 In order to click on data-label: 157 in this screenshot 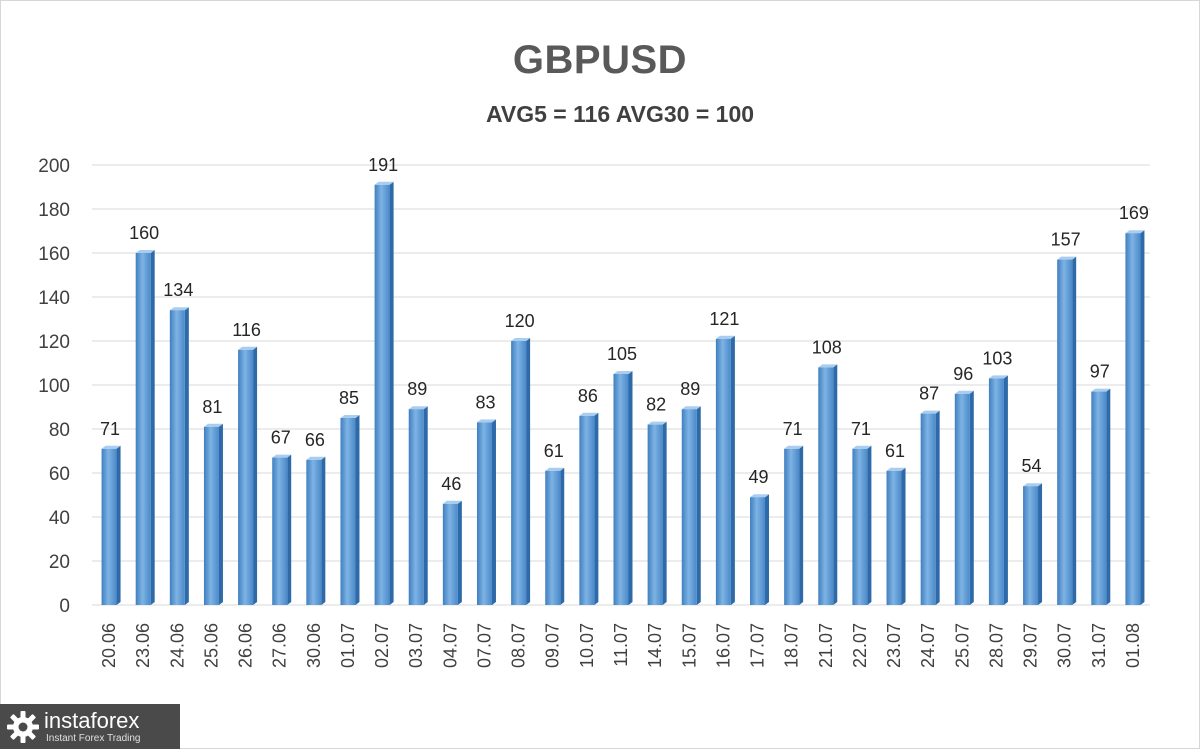, I will do `click(1066, 240)`.